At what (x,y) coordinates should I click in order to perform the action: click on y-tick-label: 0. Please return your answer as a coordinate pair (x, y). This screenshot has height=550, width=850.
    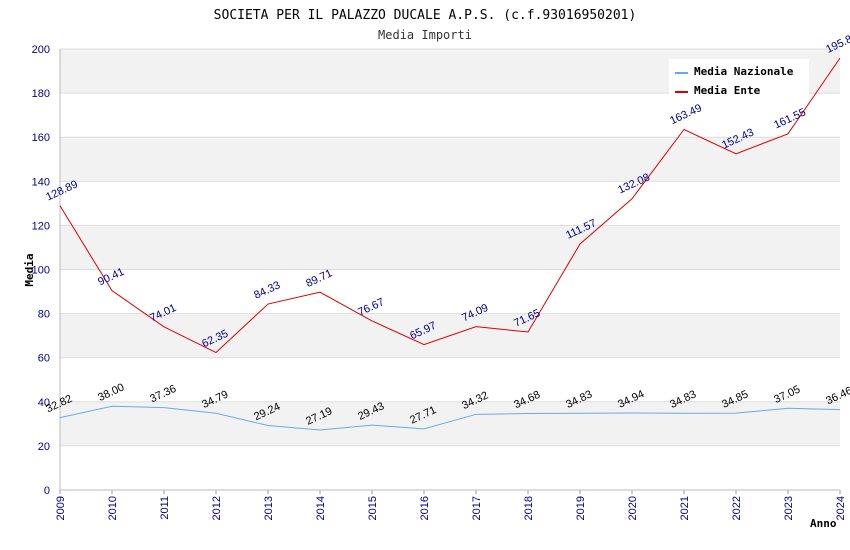
    Looking at the image, I should click on (47, 491).